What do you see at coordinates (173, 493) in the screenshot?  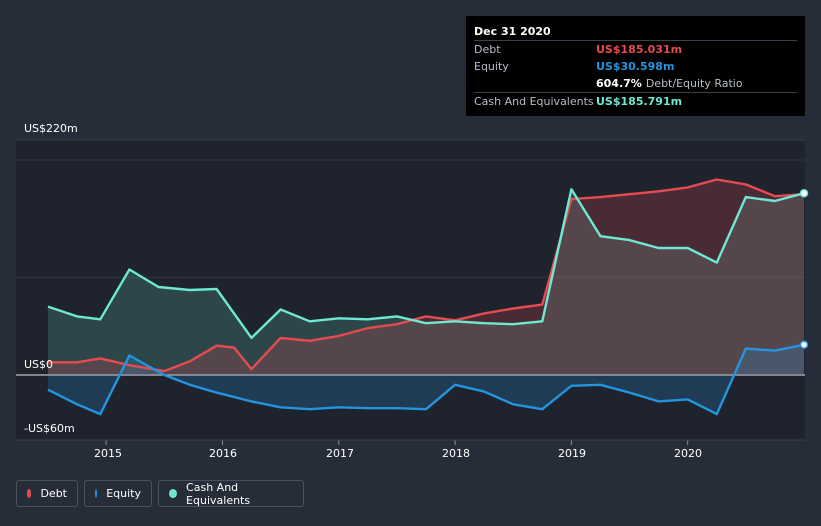 I see `cash-legend-dot-icon` at bounding box center [173, 493].